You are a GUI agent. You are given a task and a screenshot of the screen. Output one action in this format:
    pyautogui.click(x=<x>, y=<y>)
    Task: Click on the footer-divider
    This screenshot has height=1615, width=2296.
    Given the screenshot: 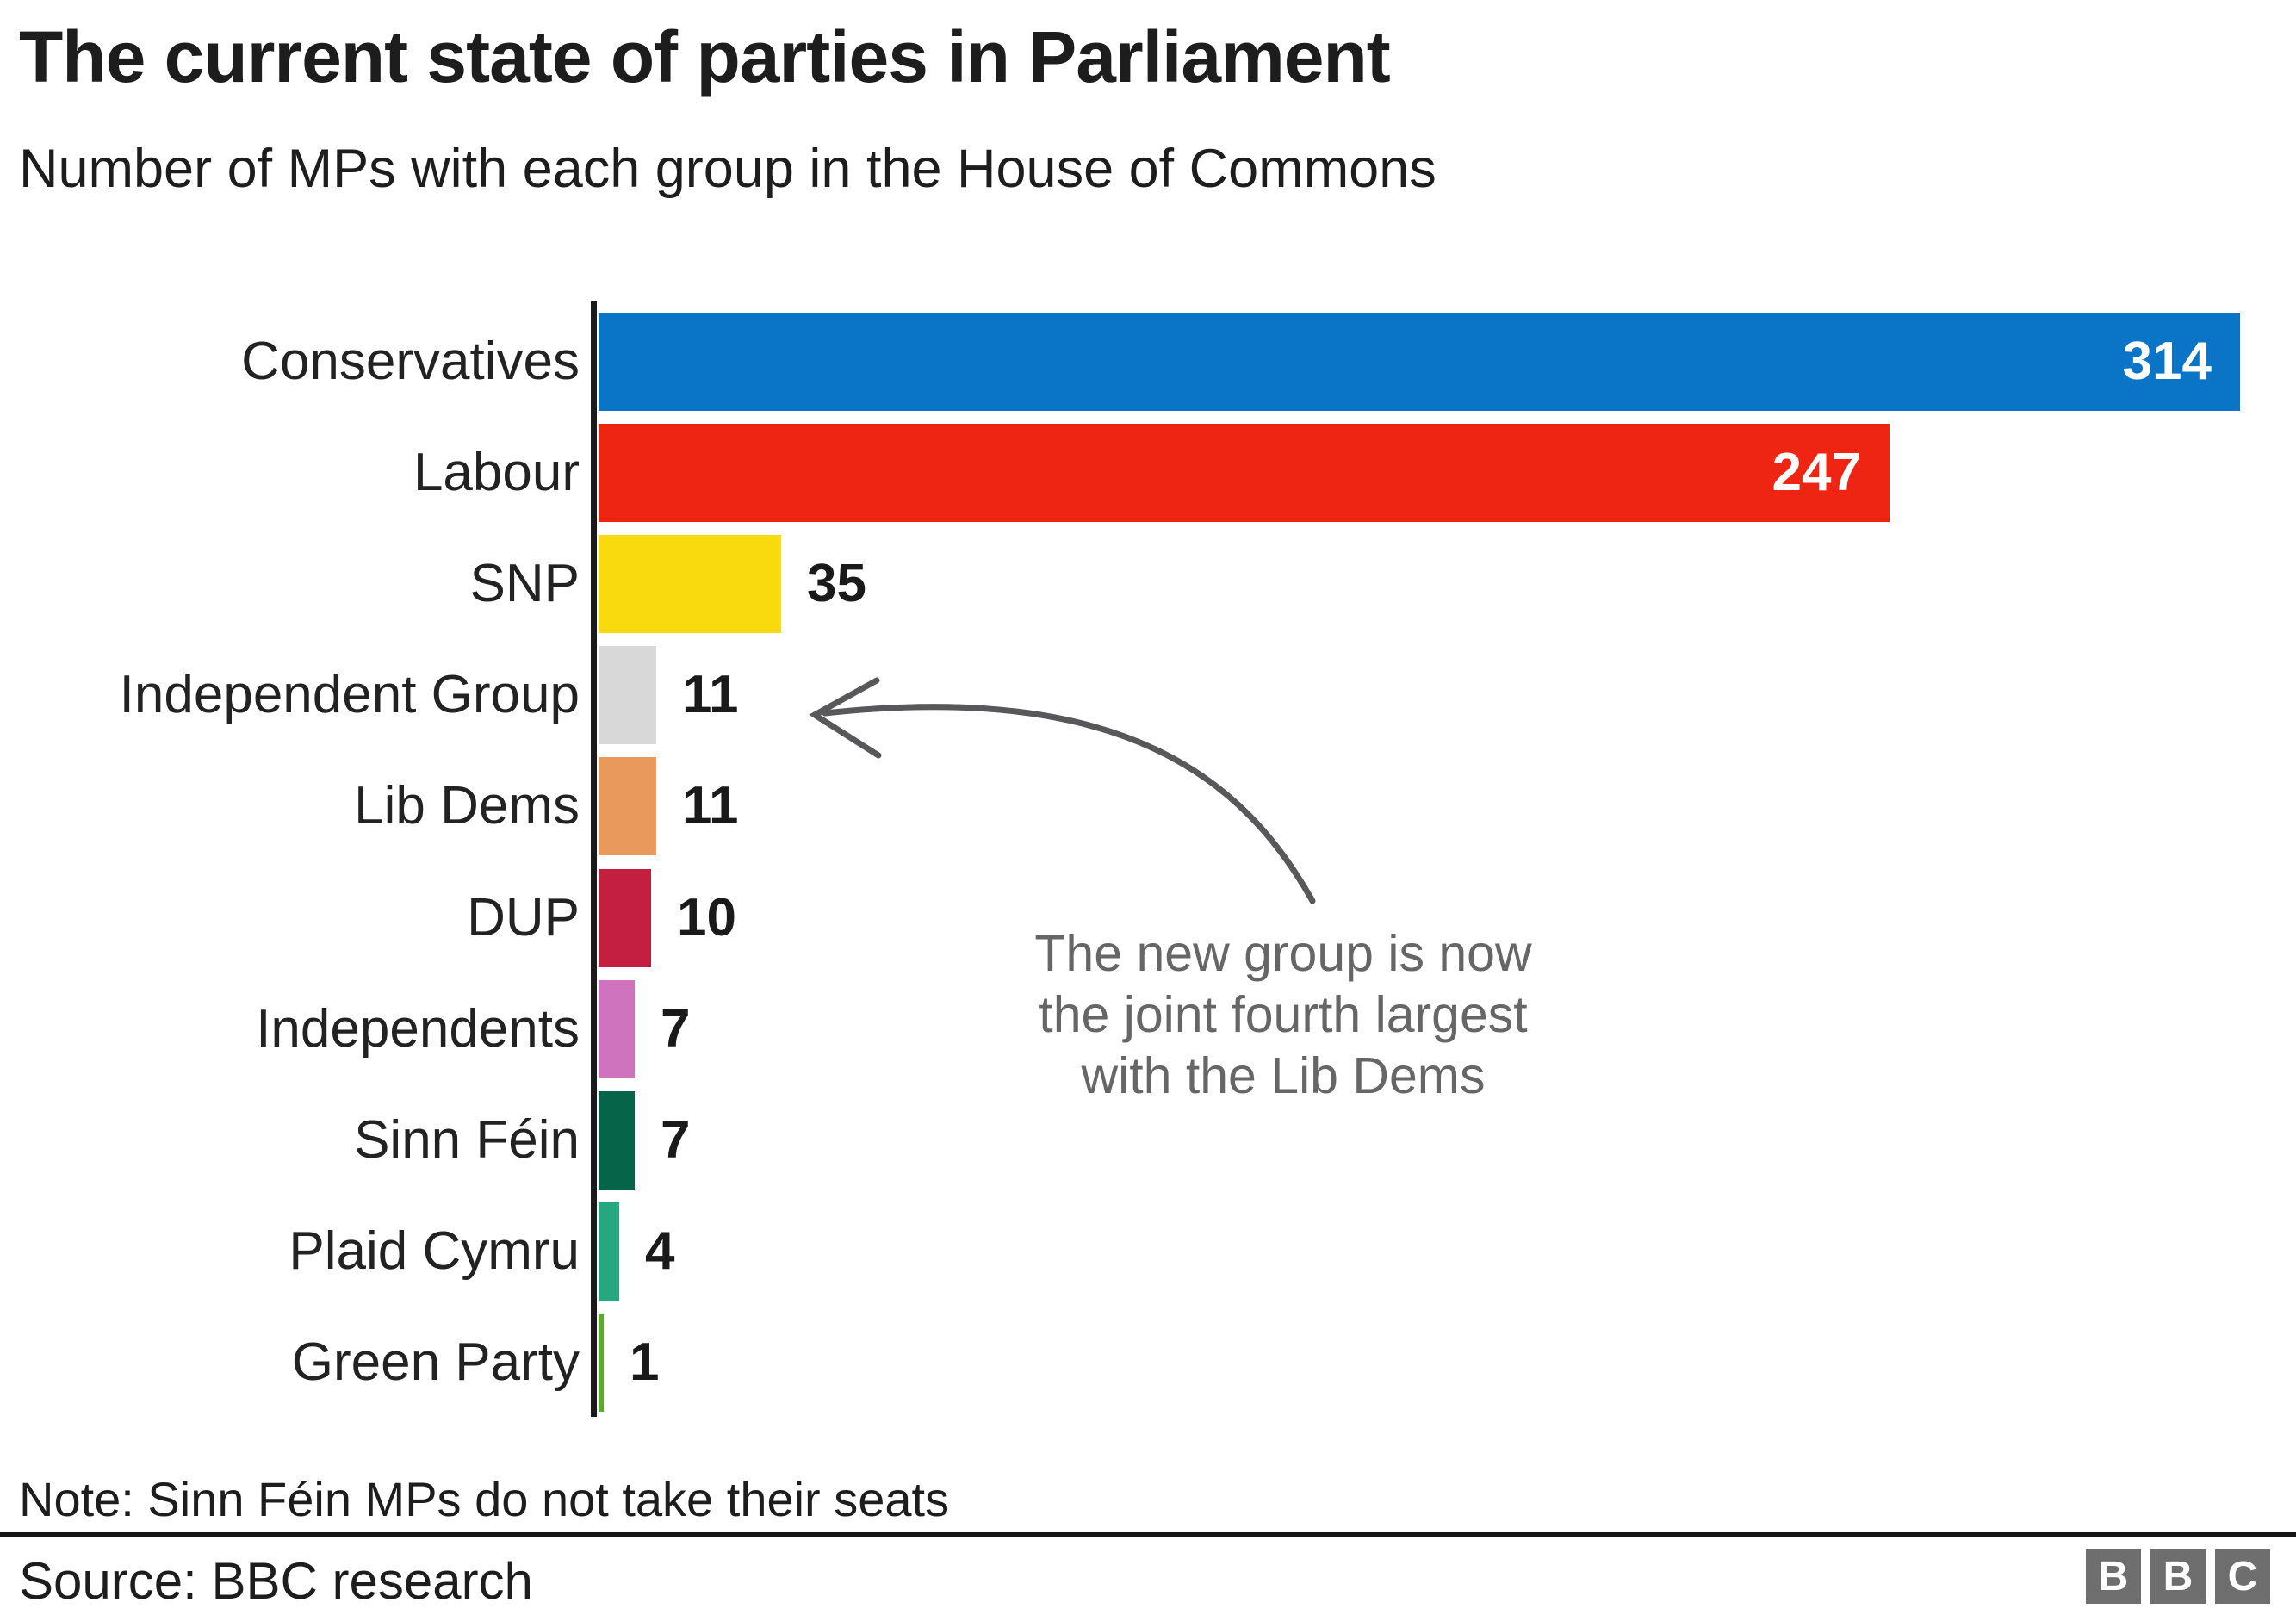 What is the action you would take?
    pyautogui.click(x=1148, y=1534)
    